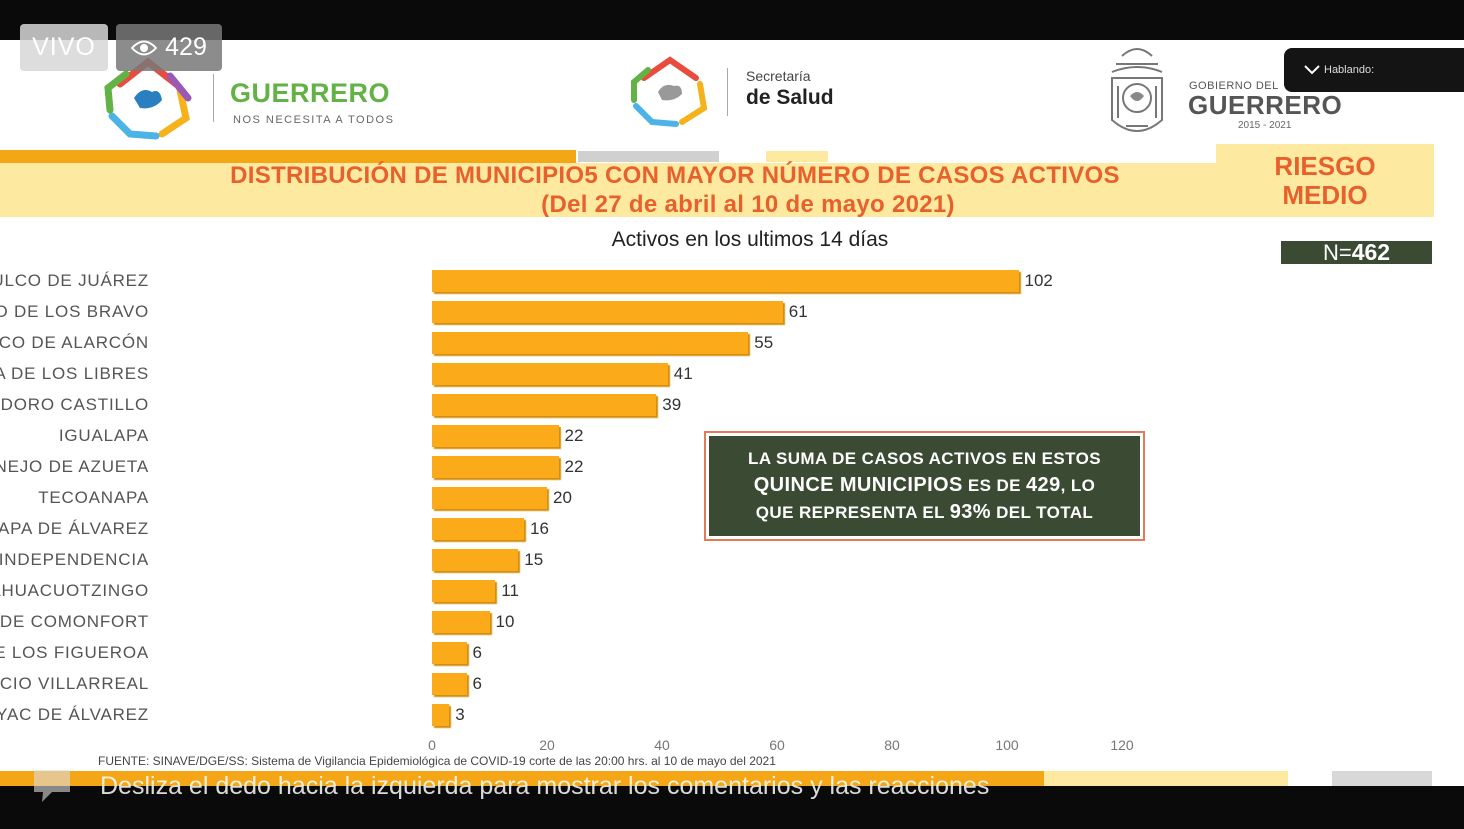  What do you see at coordinates (778, 76) in the screenshot?
I see `salud-label-top: Secretaría` at bounding box center [778, 76].